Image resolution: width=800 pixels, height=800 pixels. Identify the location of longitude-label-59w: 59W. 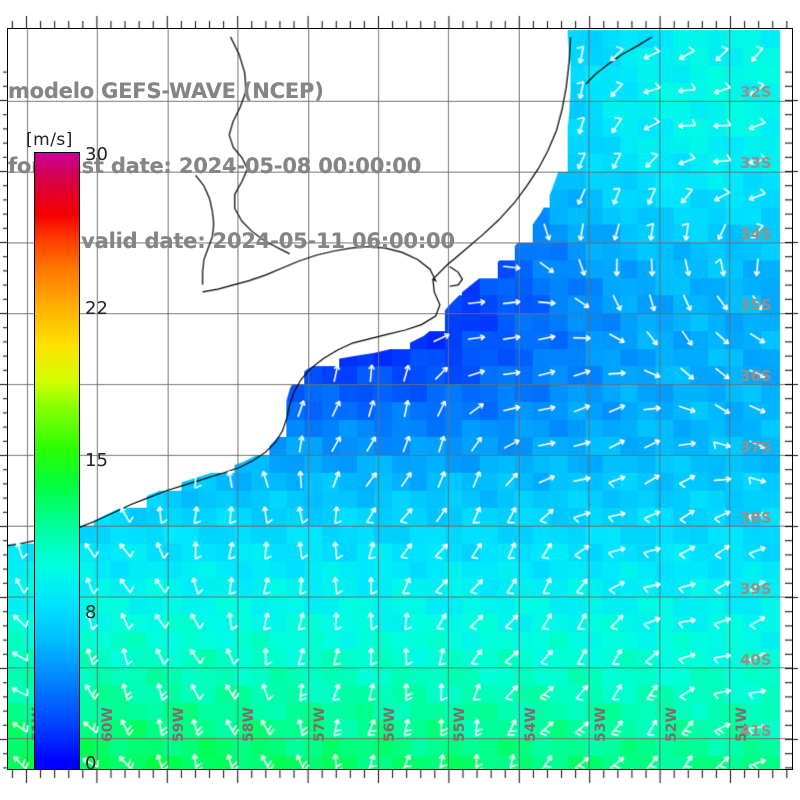
(178, 724).